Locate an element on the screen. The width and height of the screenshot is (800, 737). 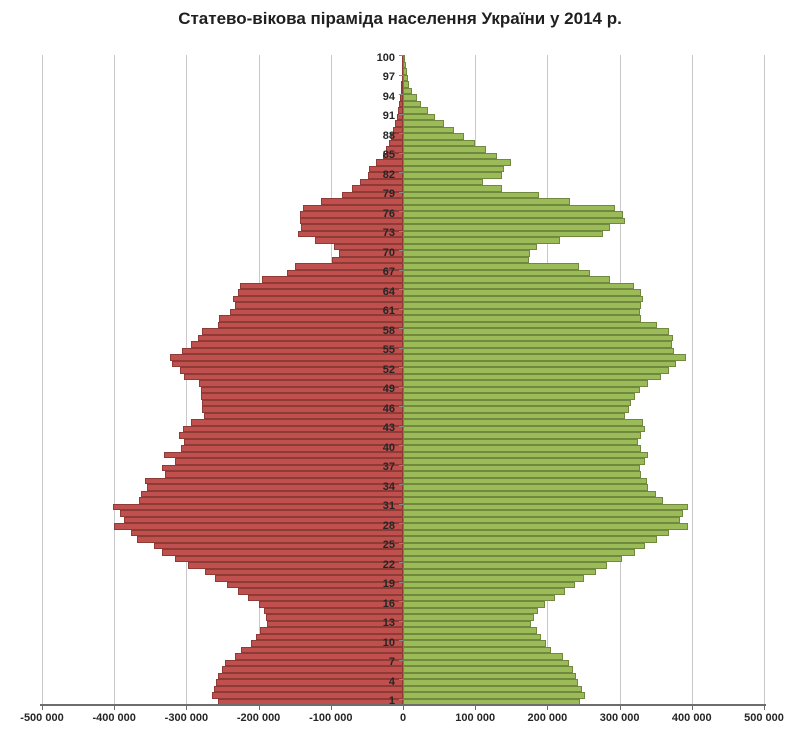
gridline--400000 is located at coordinates (115, 380).